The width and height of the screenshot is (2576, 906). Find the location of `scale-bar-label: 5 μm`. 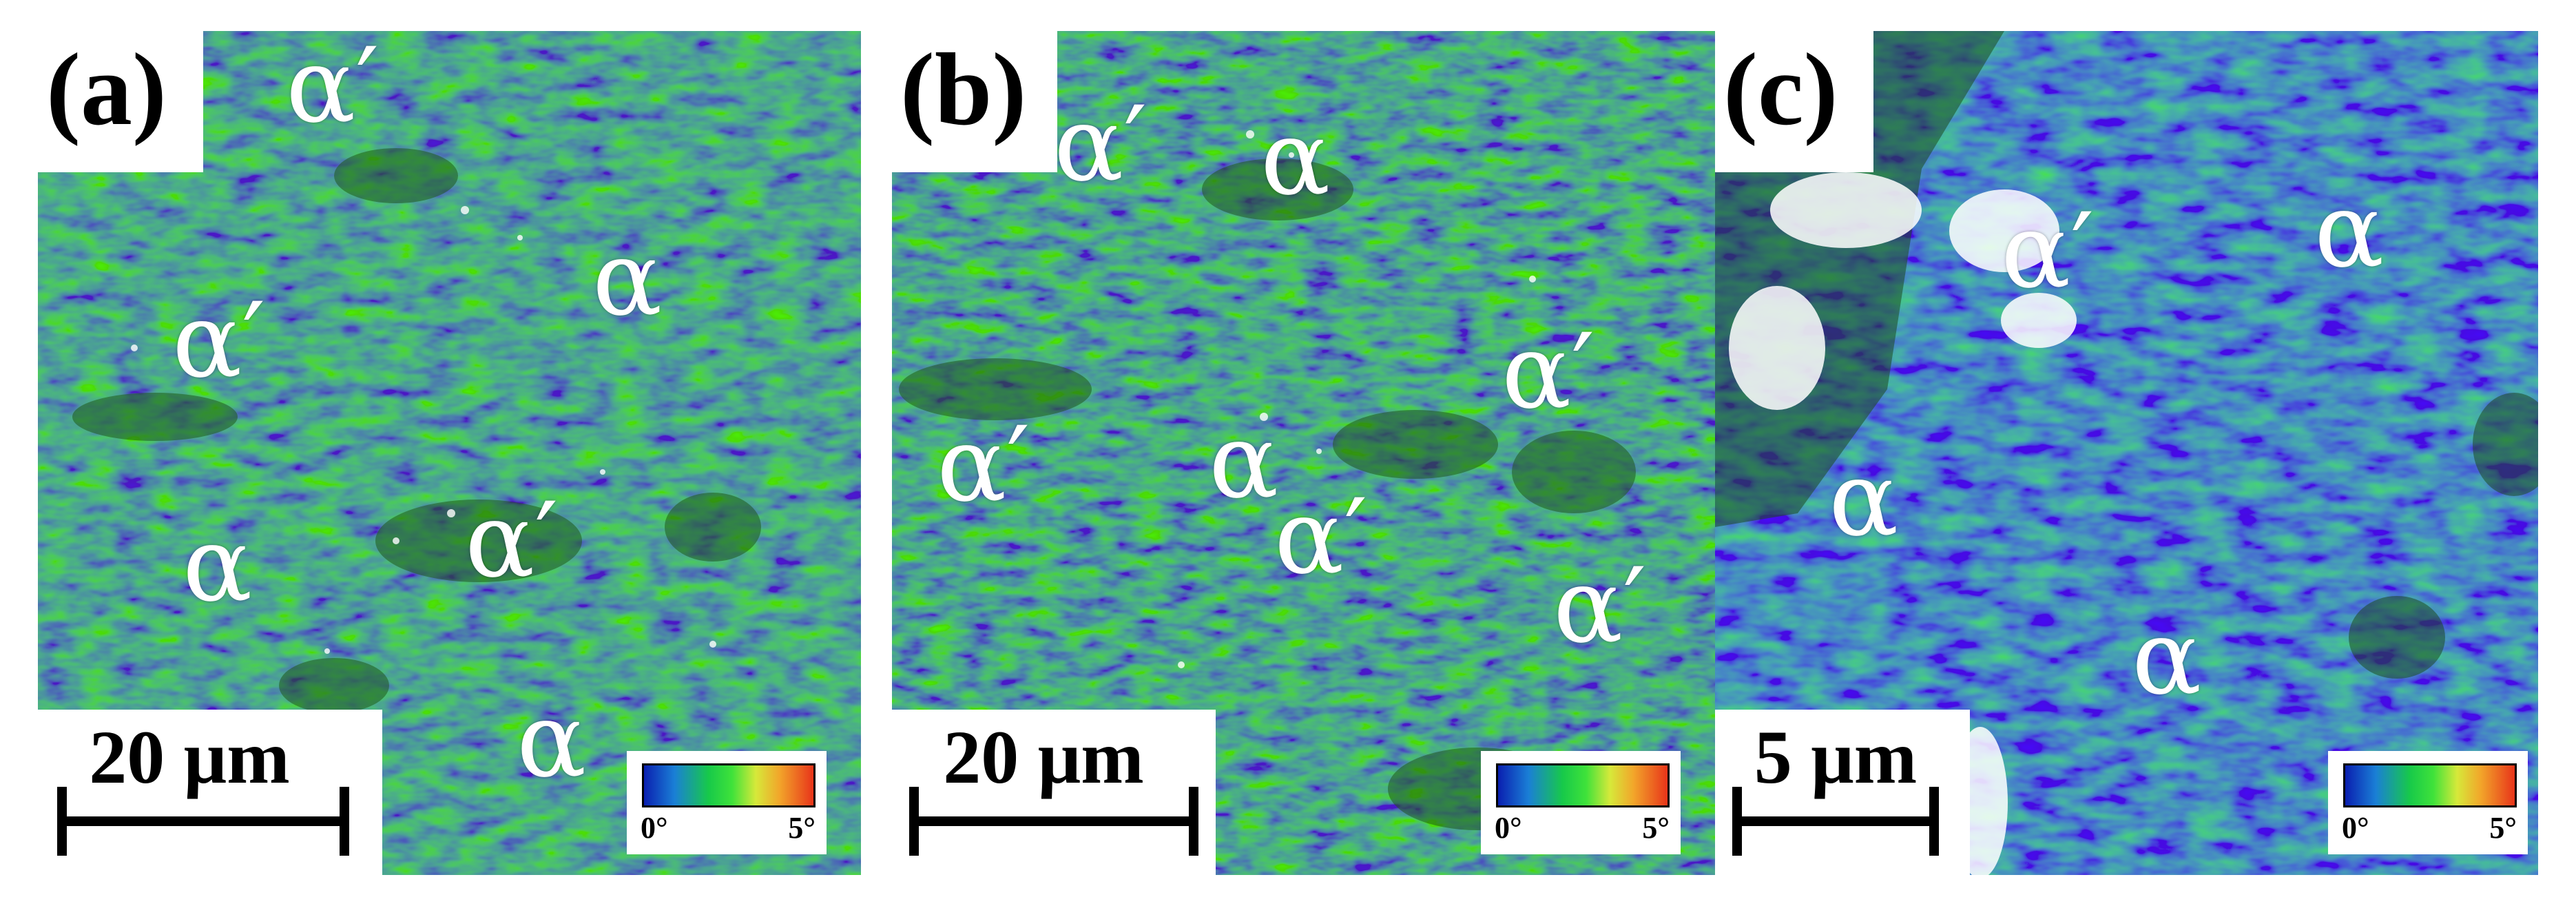

scale-bar-label: 5 μm is located at coordinates (1836, 757).